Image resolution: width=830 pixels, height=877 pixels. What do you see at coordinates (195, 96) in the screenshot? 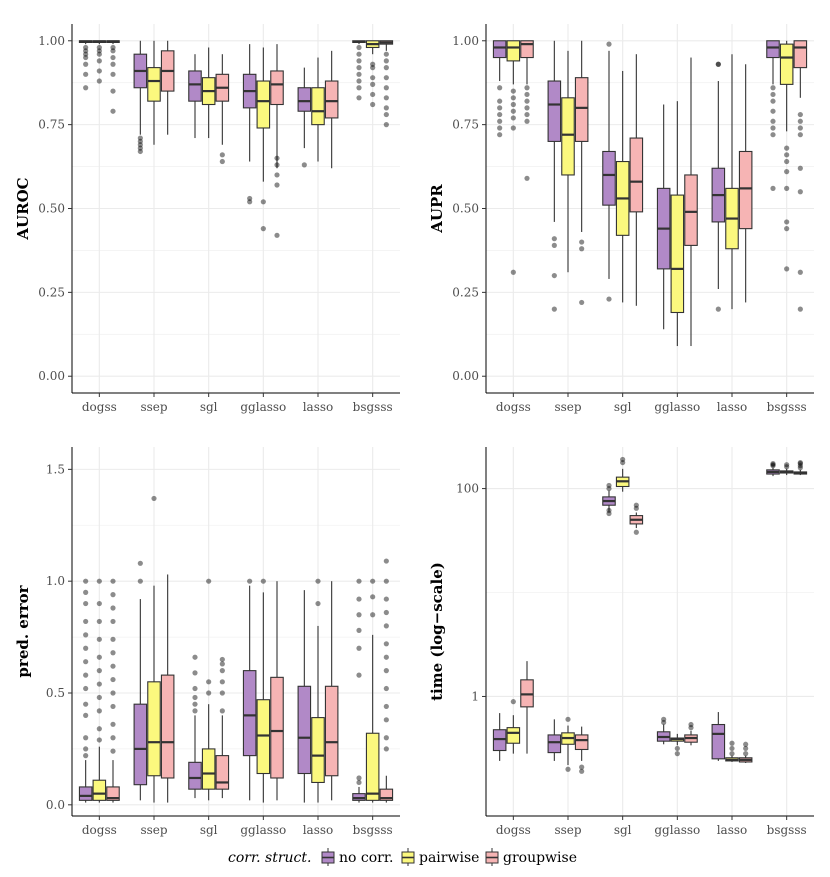
I see `box-sgl-no_corr` at bounding box center [195, 96].